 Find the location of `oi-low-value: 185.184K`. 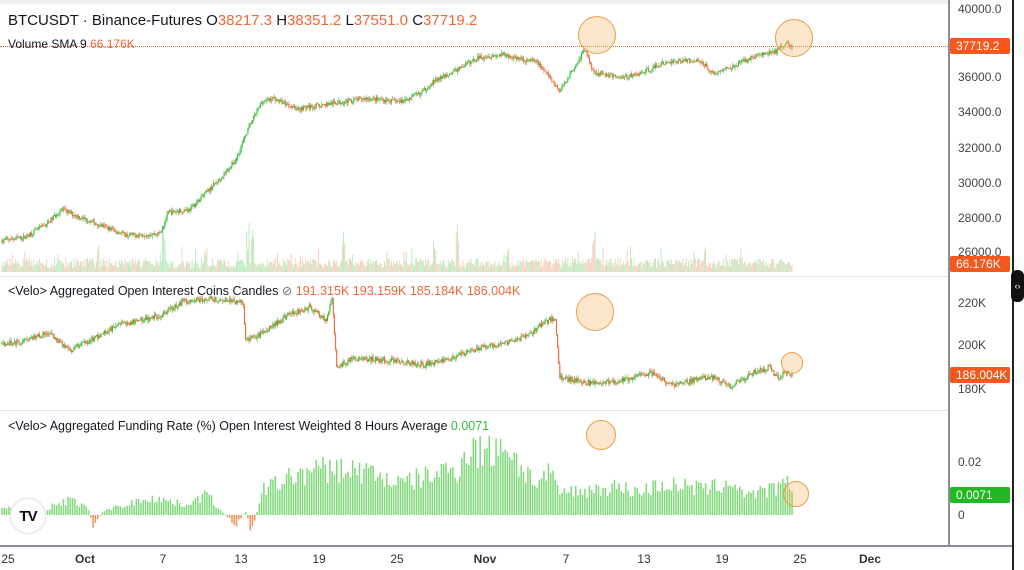

oi-low-value: 185.184K is located at coordinates (436, 291).